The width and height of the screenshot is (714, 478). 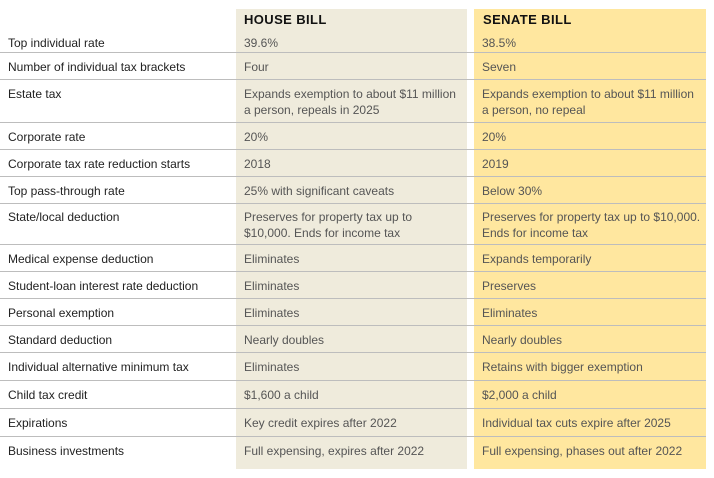 What do you see at coordinates (494, 137) in the screenshot?
I see `senate-value: 20%` at bounding box center [494, 137].